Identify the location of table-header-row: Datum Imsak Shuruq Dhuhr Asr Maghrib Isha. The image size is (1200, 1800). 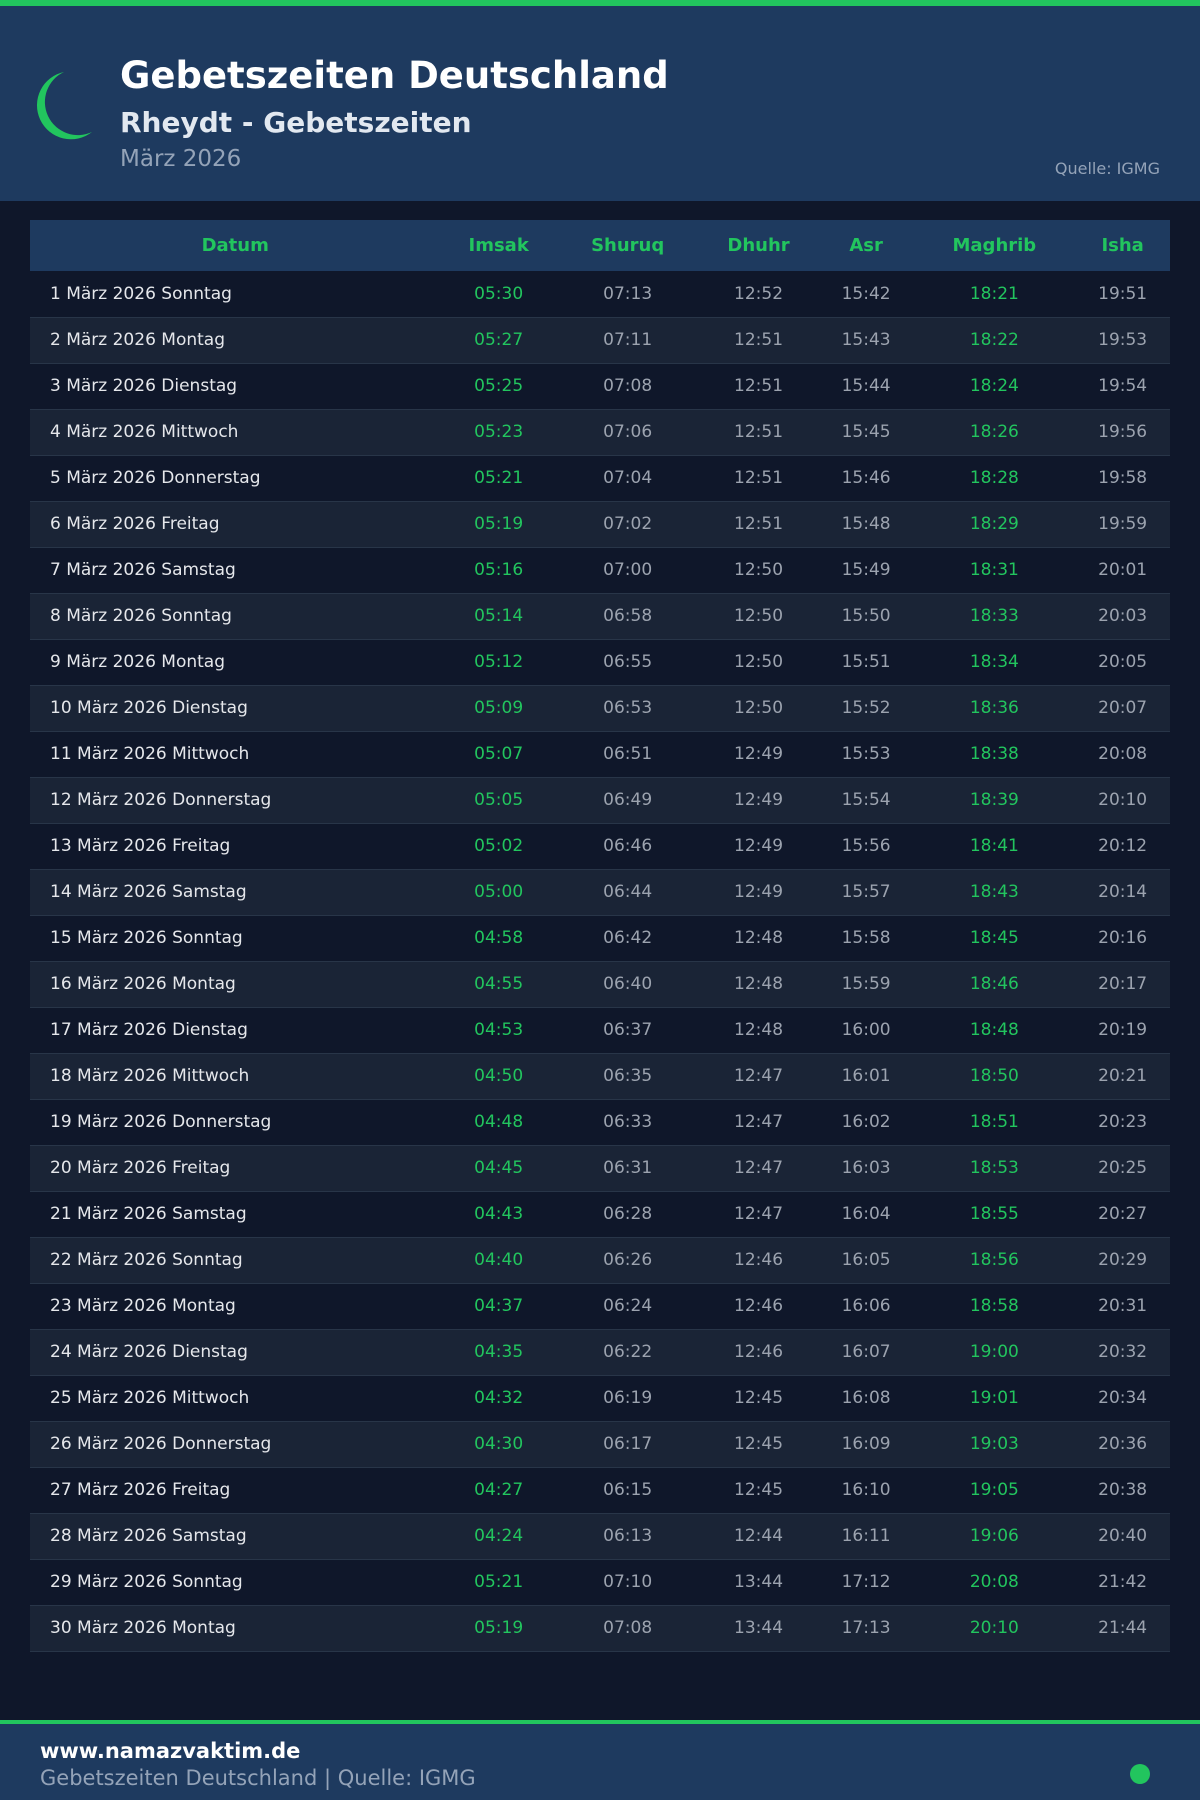
(600, 245).